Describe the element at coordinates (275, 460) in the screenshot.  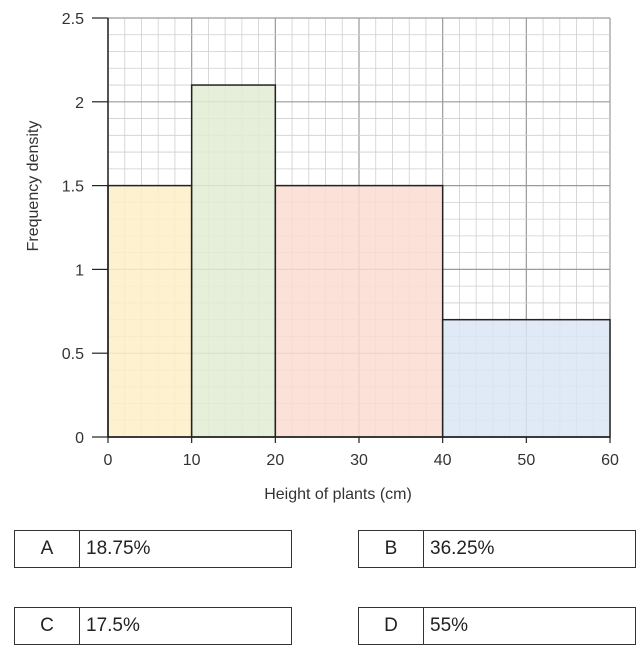
I see `x-tick-label: 20` at that location.